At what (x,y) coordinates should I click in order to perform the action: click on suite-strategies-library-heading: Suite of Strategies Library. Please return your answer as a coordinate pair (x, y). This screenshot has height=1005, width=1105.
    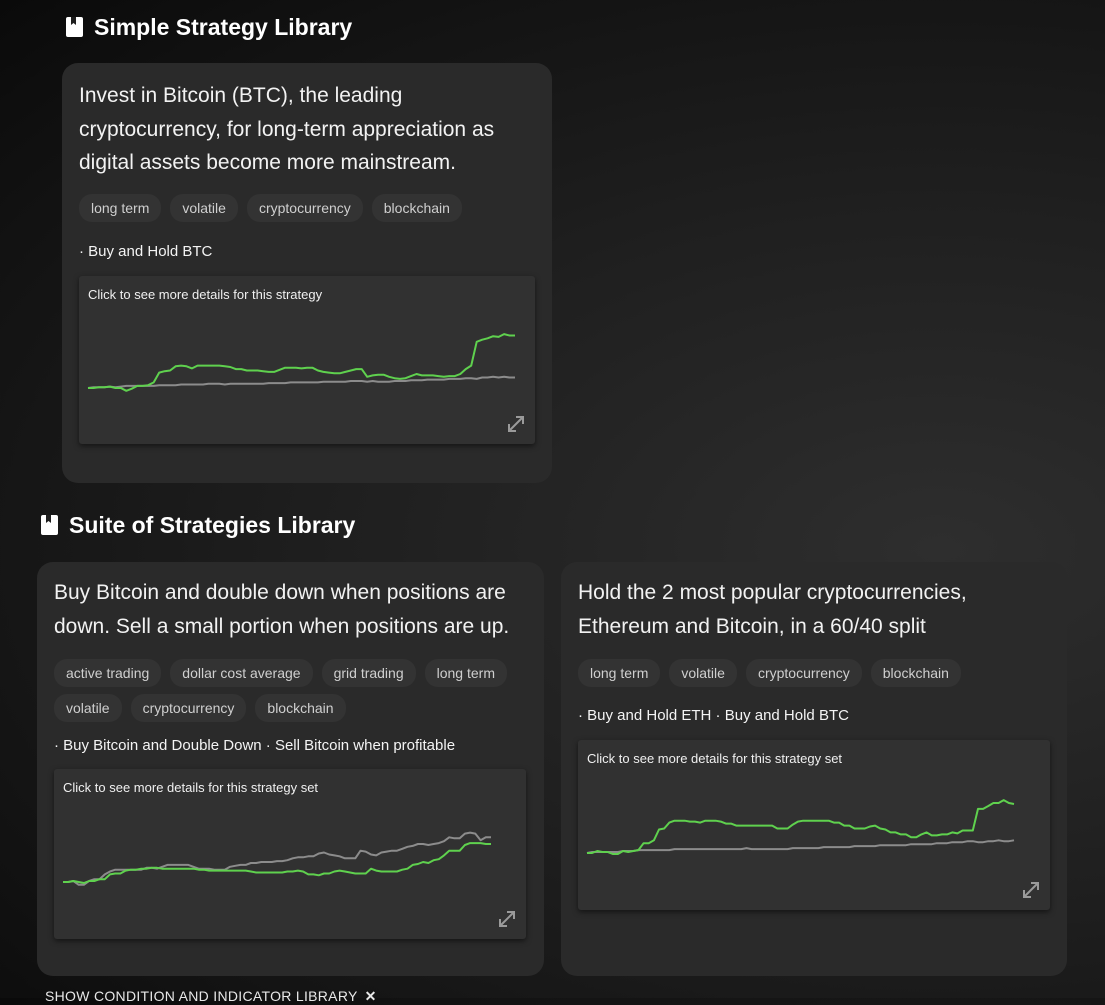
    Looking at the image, I should click on (198, 525).